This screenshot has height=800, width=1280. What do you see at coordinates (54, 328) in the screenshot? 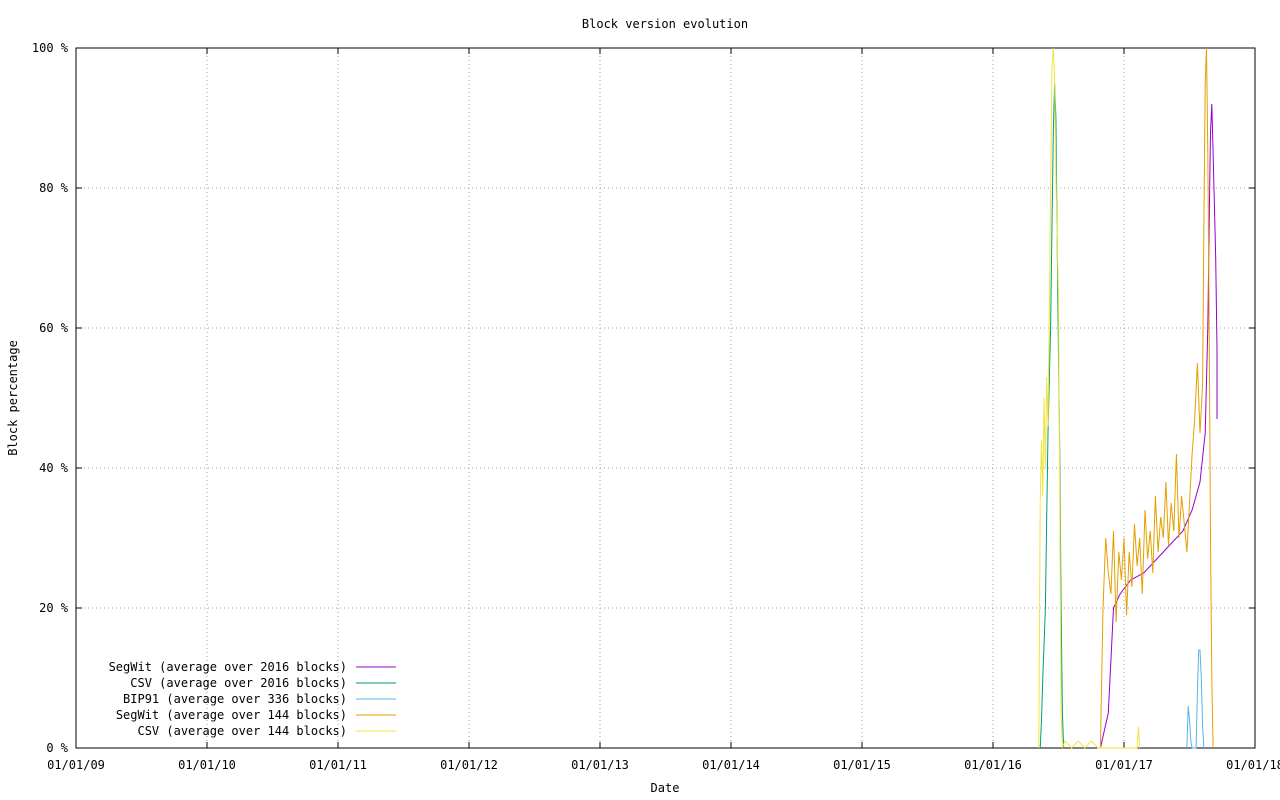
I see `y-tick-label: 60 %` at bounding box center [54, 328].